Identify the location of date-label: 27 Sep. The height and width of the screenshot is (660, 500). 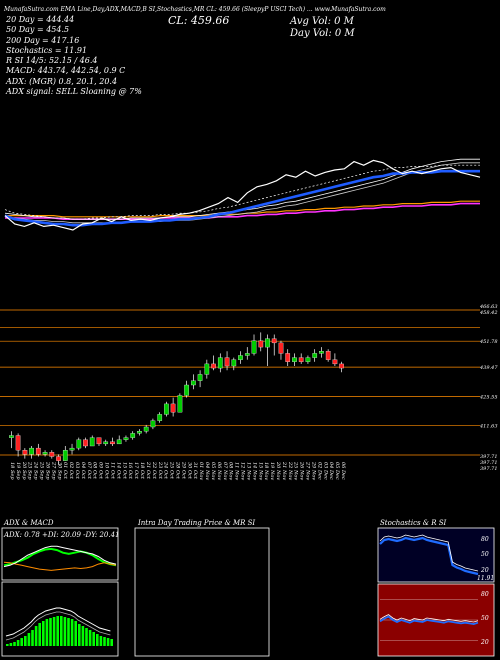
(53, 470).